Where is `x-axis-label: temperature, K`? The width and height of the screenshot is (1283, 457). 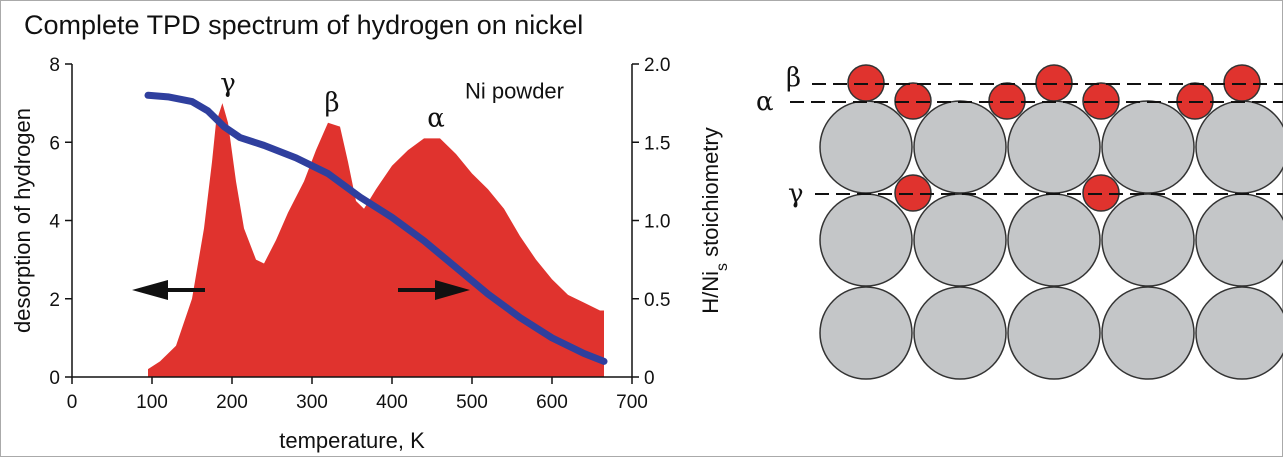
x-axis-label: temperature, K is located at coordinates (352, 440).